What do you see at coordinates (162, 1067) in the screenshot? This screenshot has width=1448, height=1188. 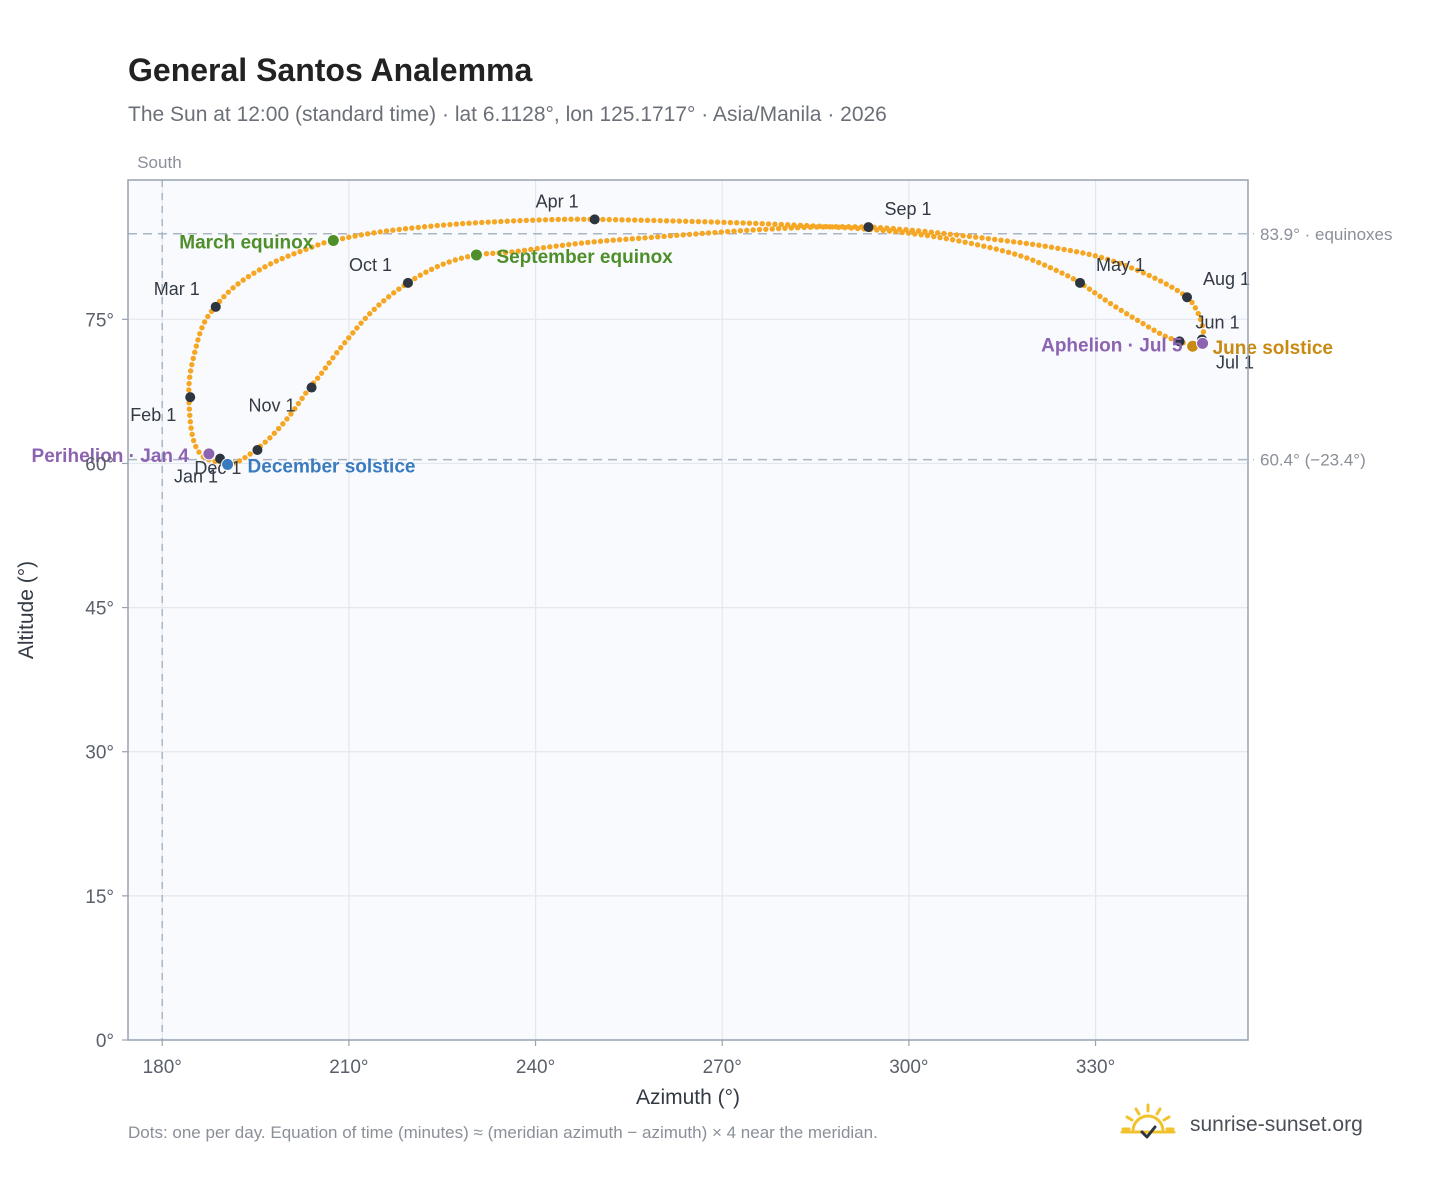 I see `x-tick-label: 180°` at bounding box center [162, 1067].